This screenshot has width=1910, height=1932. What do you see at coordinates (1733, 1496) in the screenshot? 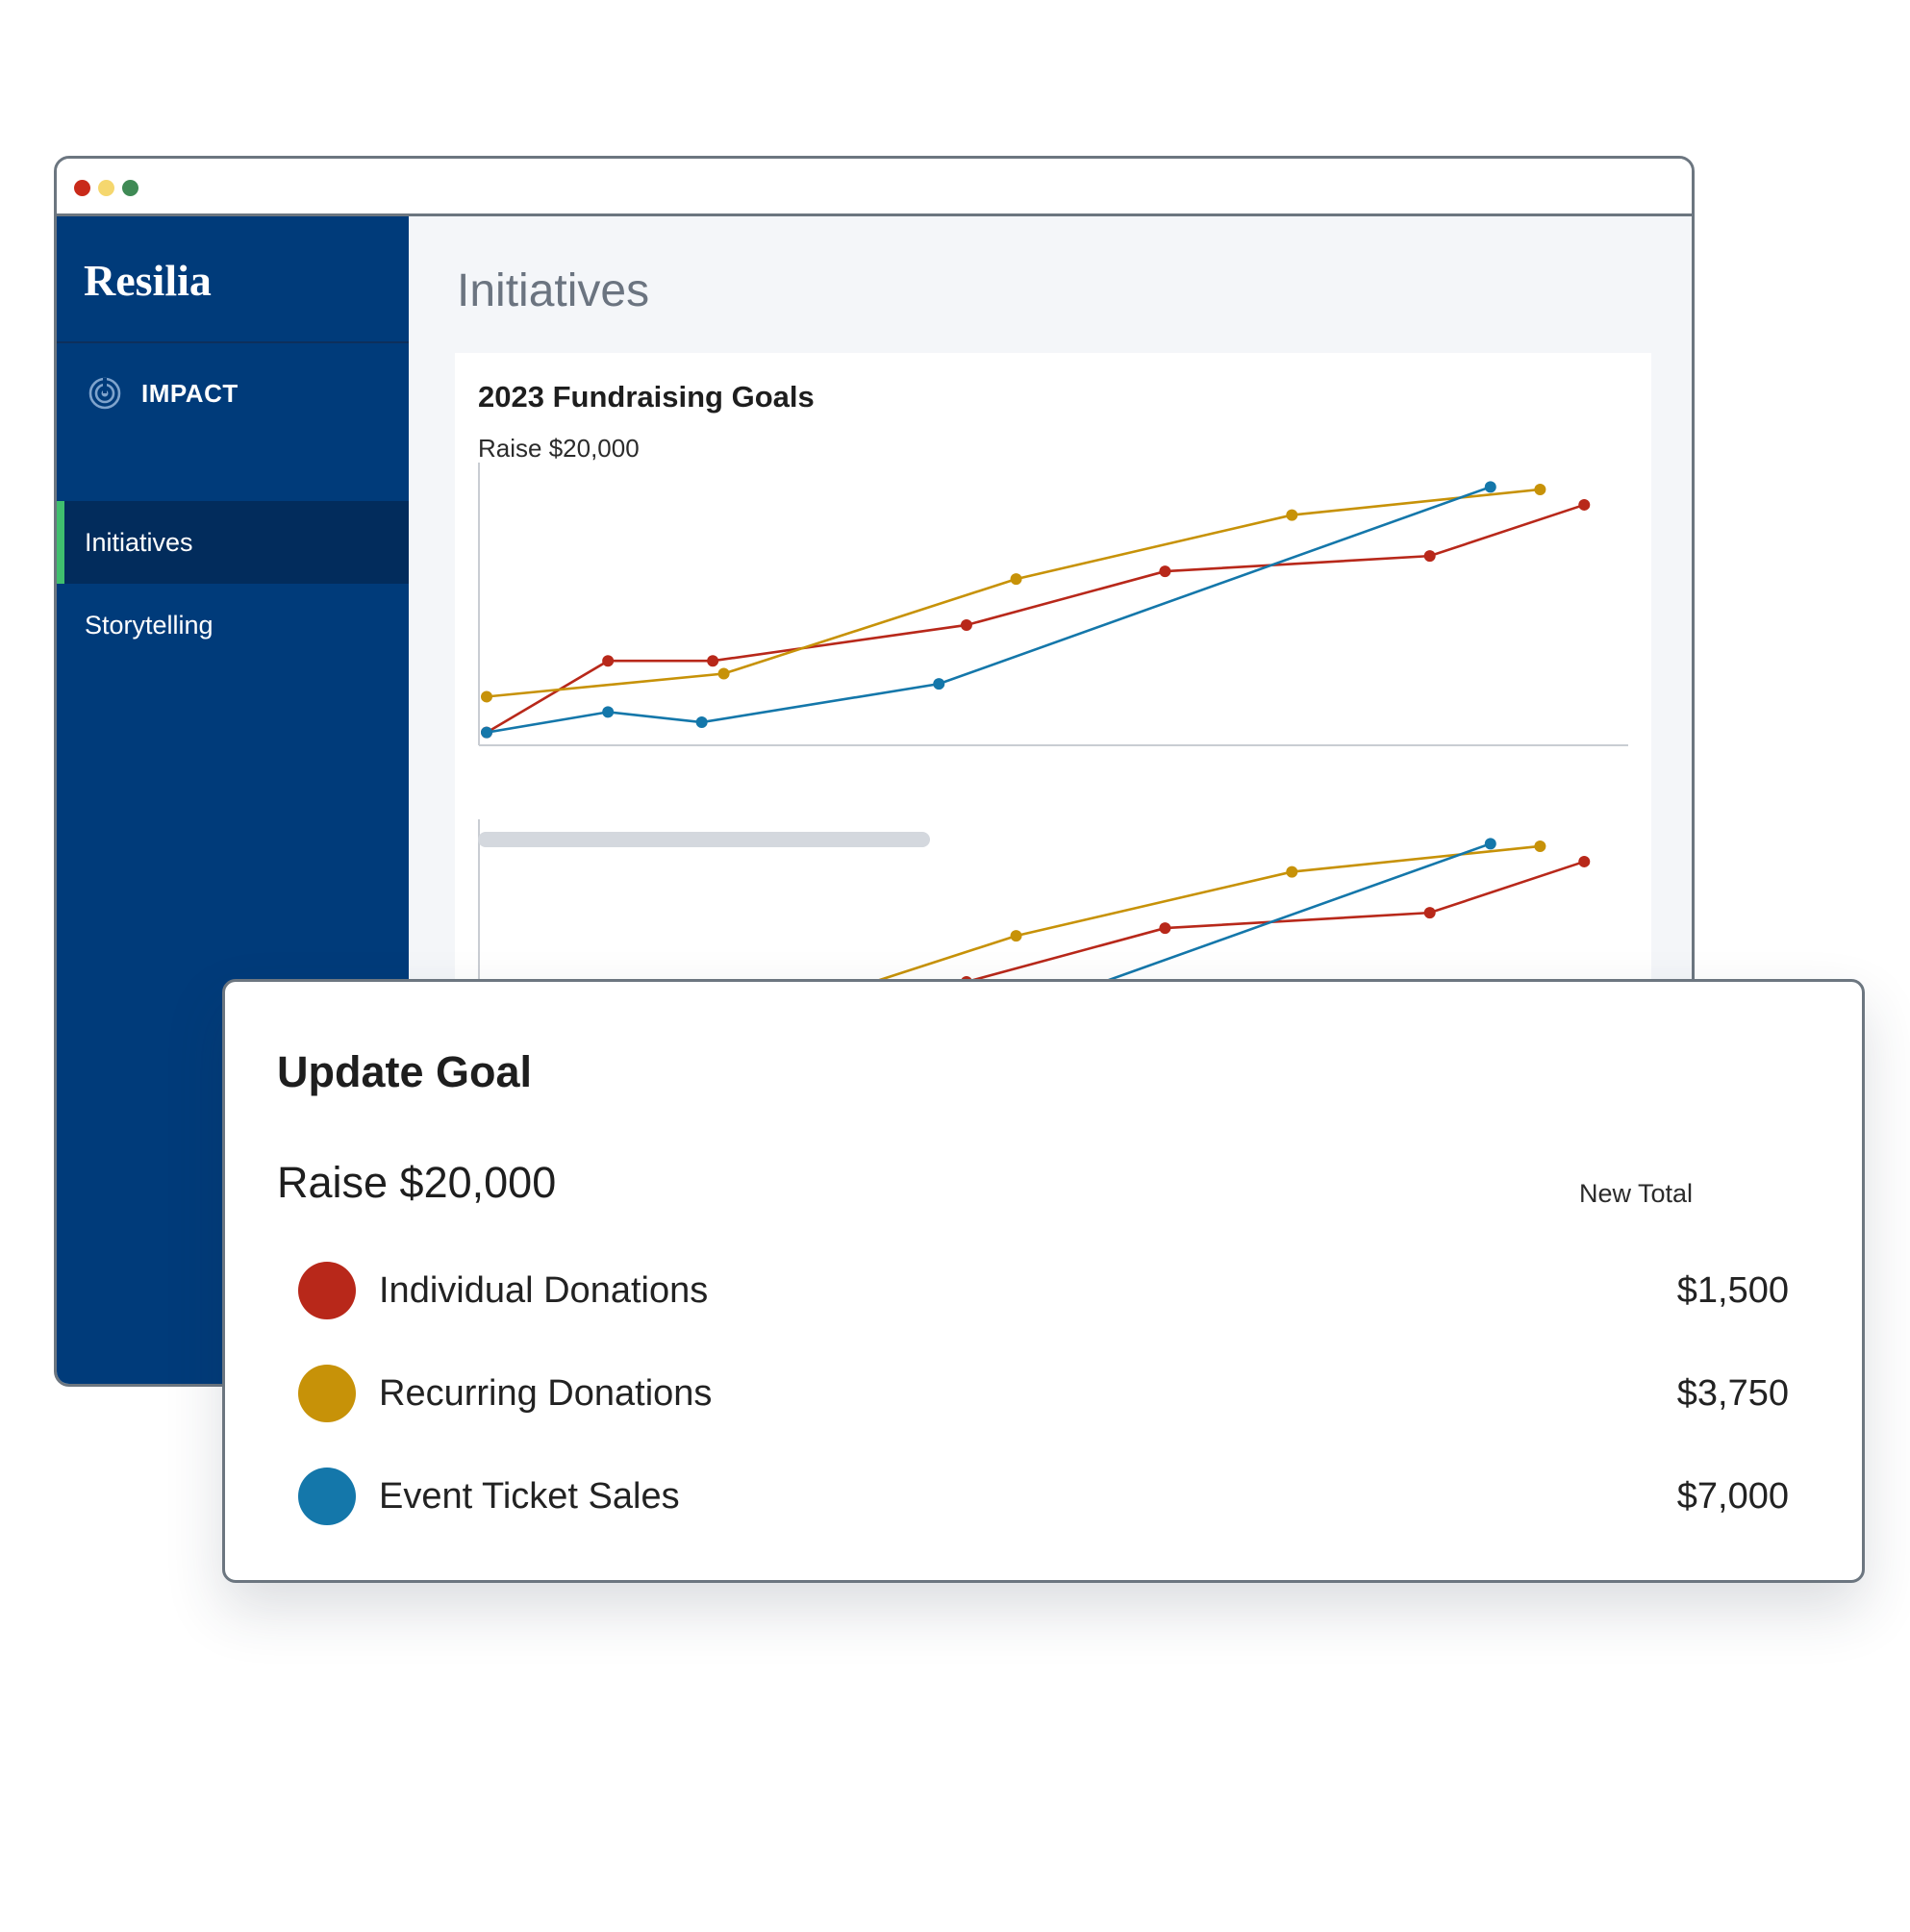
I see `goal-row-amount: $7,000` at bounding box center [1733, 1496].